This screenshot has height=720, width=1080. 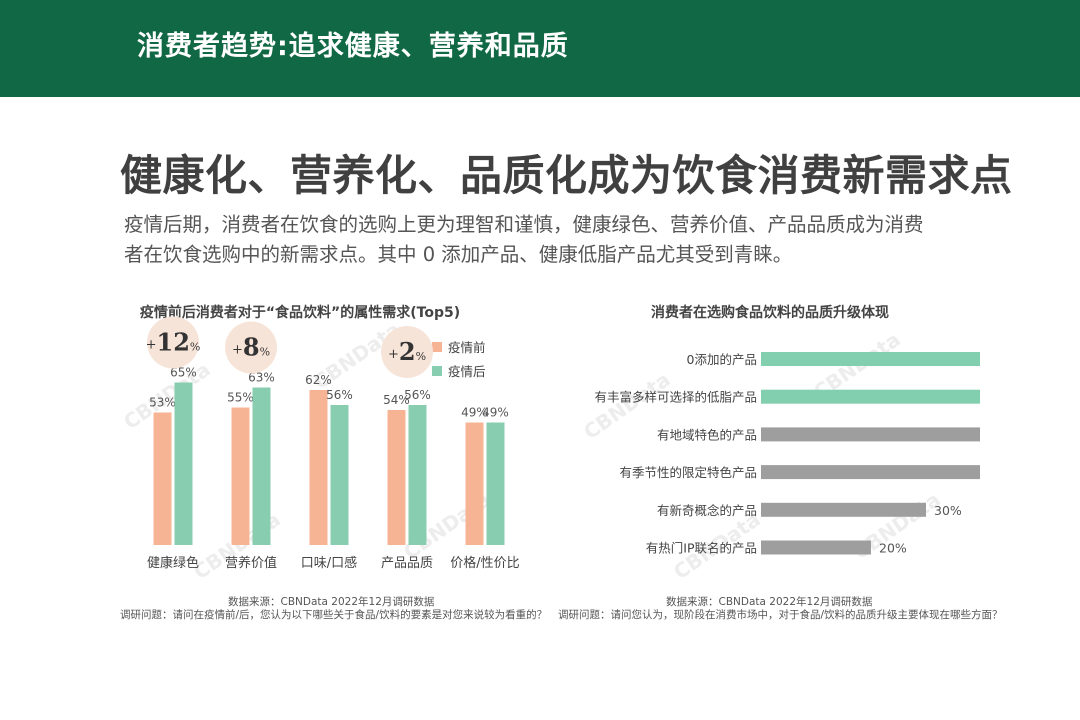 I want to click on badge-text: +8%, so click(x=251, y=347).